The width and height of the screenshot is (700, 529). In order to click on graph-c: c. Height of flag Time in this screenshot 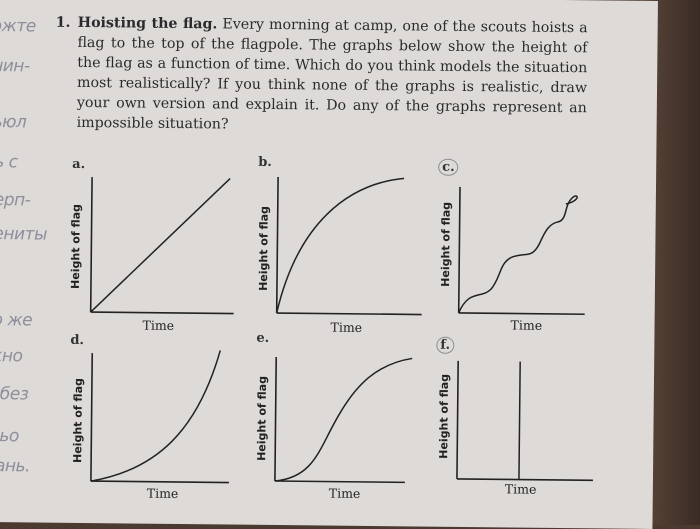, I will do `click(529, 245)`.